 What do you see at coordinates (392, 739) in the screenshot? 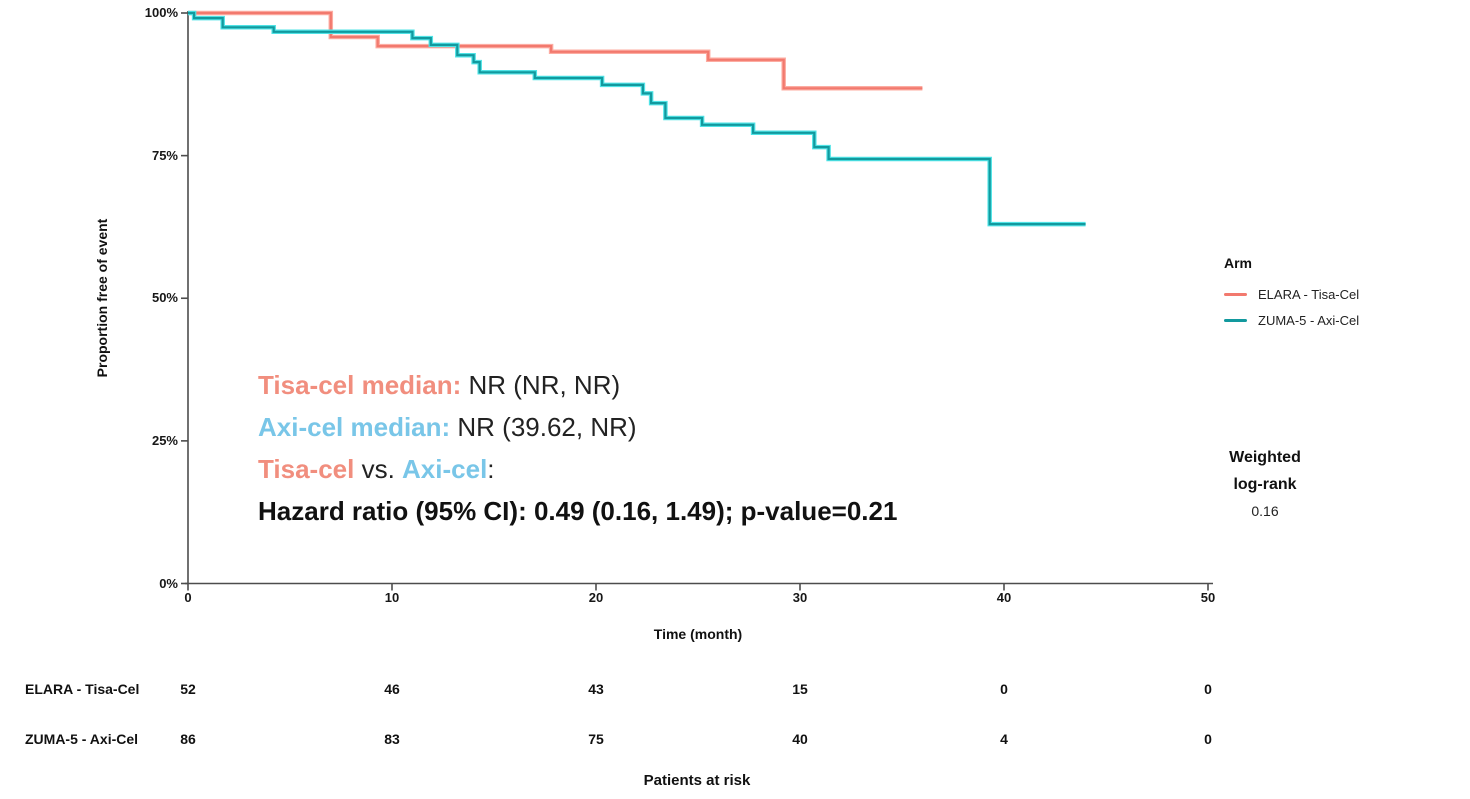
I see `risk-count: 83` at bounding box center [392, 739].